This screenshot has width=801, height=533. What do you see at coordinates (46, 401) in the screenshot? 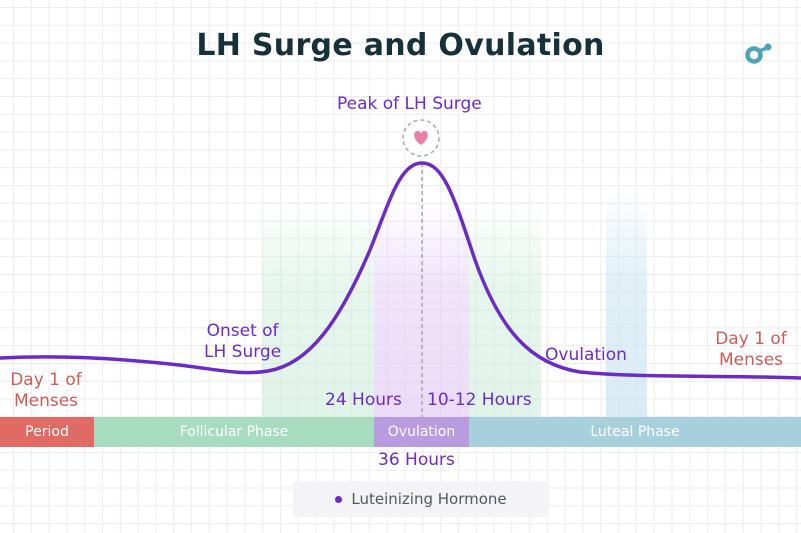
I see `day1-left-line2: Menses` at bounding box center [46, 401].